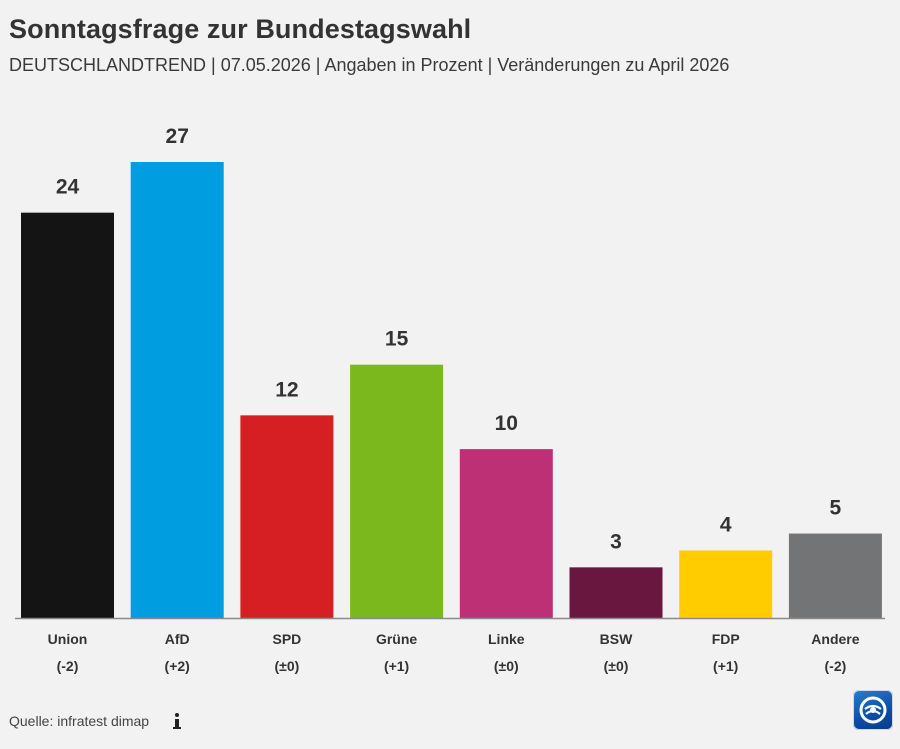 The width and height of the screenshot is (900, 749). I want to click on bar-spd, so click(287, 516).